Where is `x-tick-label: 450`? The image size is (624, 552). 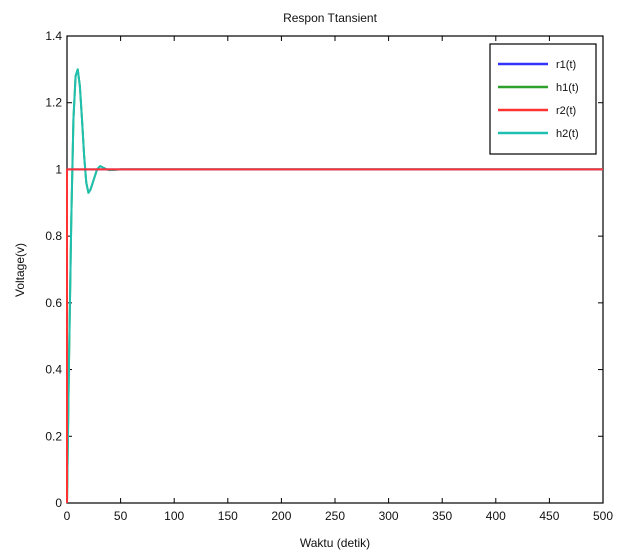 x-tick-label: 450 is located at coordinates (549, 516).